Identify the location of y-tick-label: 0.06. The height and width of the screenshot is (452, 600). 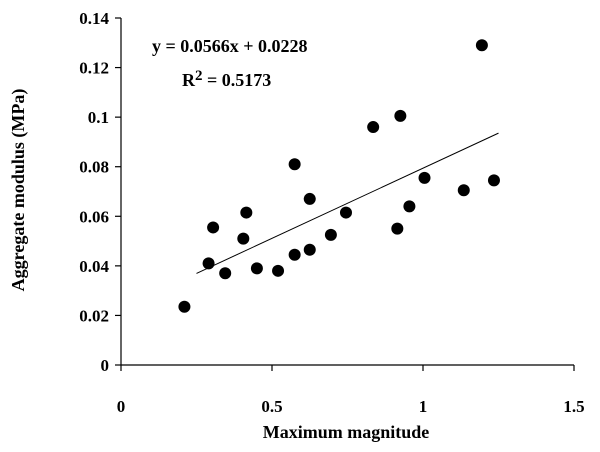
(94, 216).